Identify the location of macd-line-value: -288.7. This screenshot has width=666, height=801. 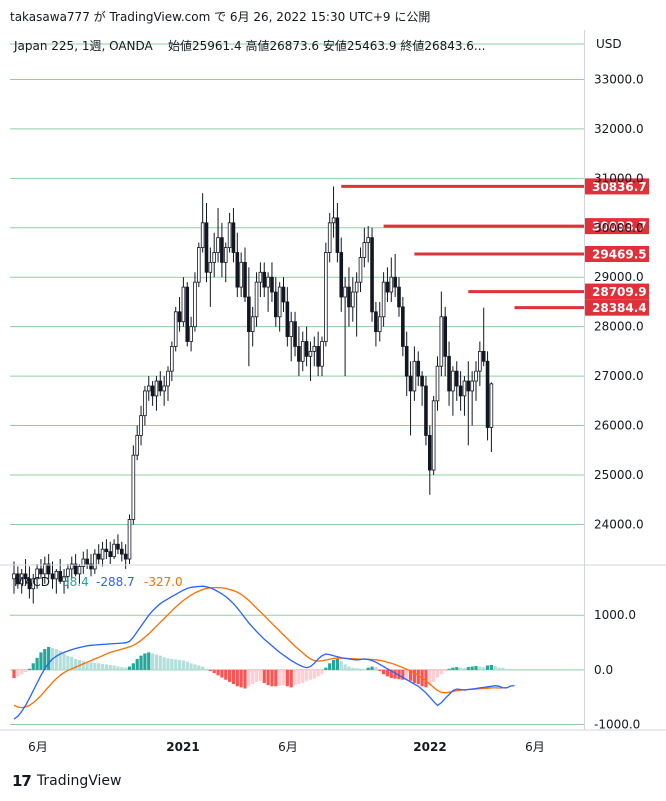
(115, 582).